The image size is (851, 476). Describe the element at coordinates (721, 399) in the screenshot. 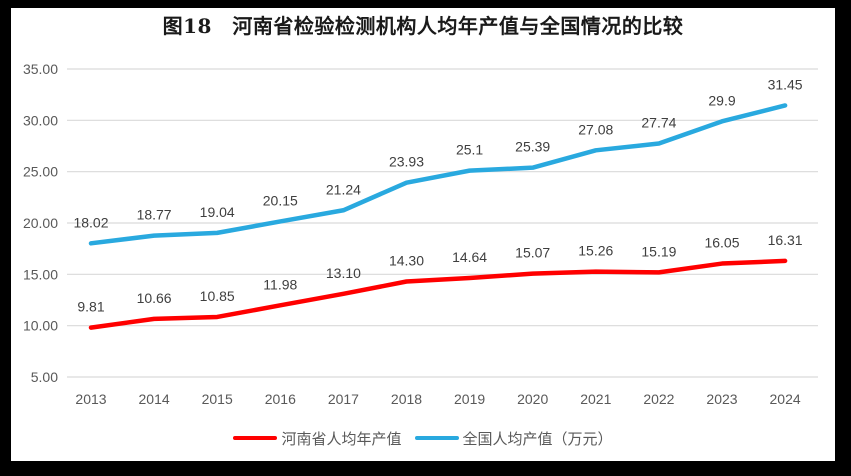

I see `x-tick-label: 2023` at that location.